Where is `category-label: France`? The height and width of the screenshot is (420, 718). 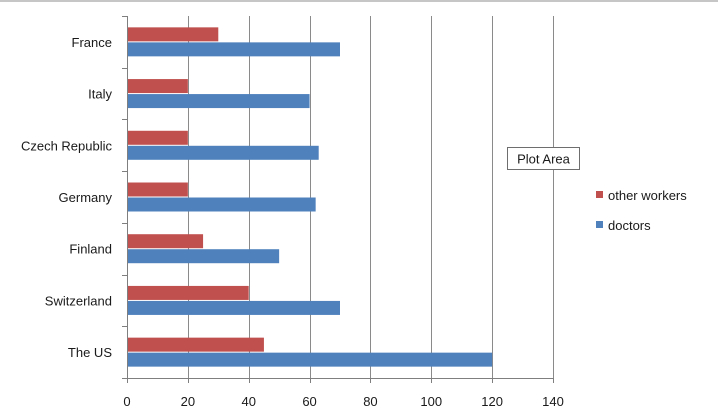 category-label: France is located at coordinates (92, 42).